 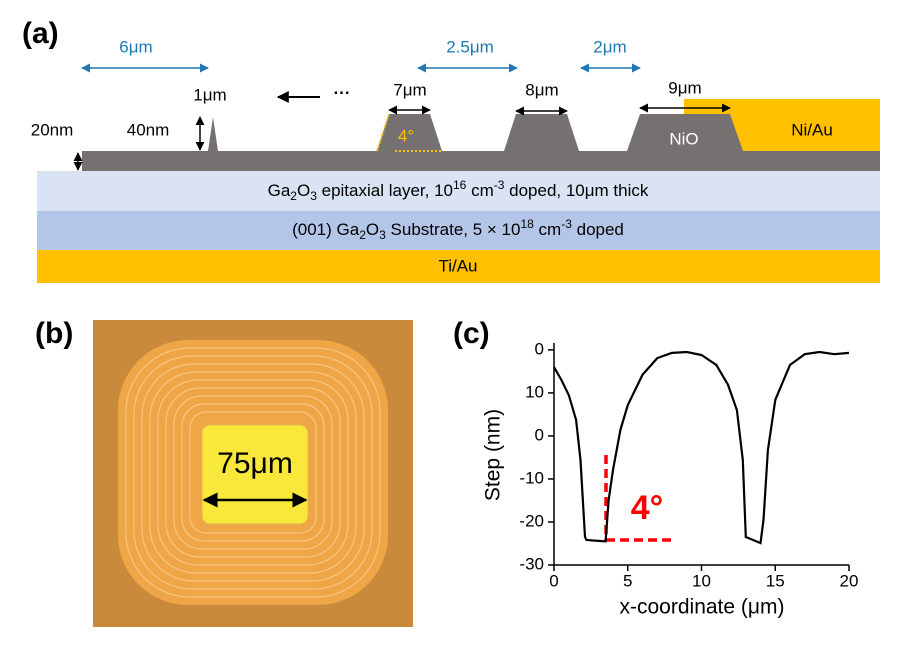 I want to click on cathode-label: Ti/Au, so click(x=457, y=265).